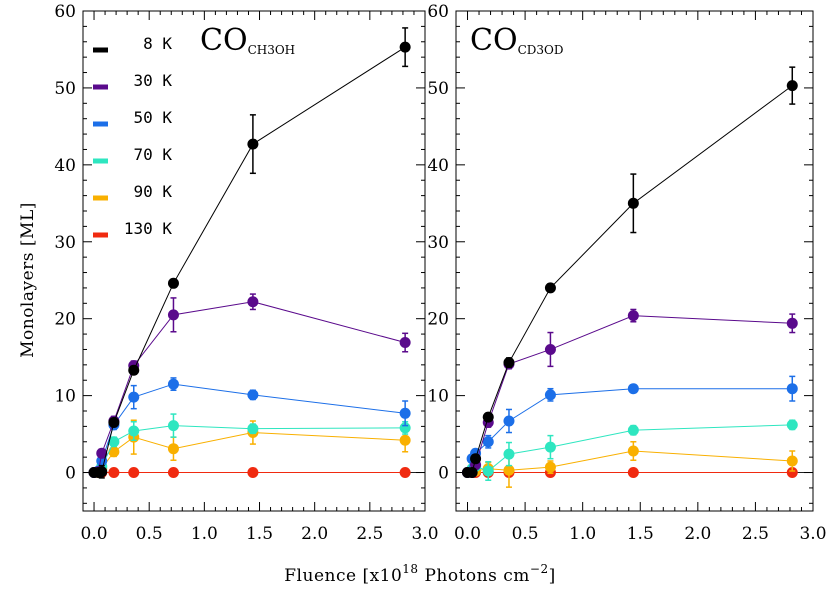 This screenshot has height=593, width=830. What do you see at coordinates (148, 228) in the screenshot?
I see `legend-label: 130 K` at bounding box center [148, 228].